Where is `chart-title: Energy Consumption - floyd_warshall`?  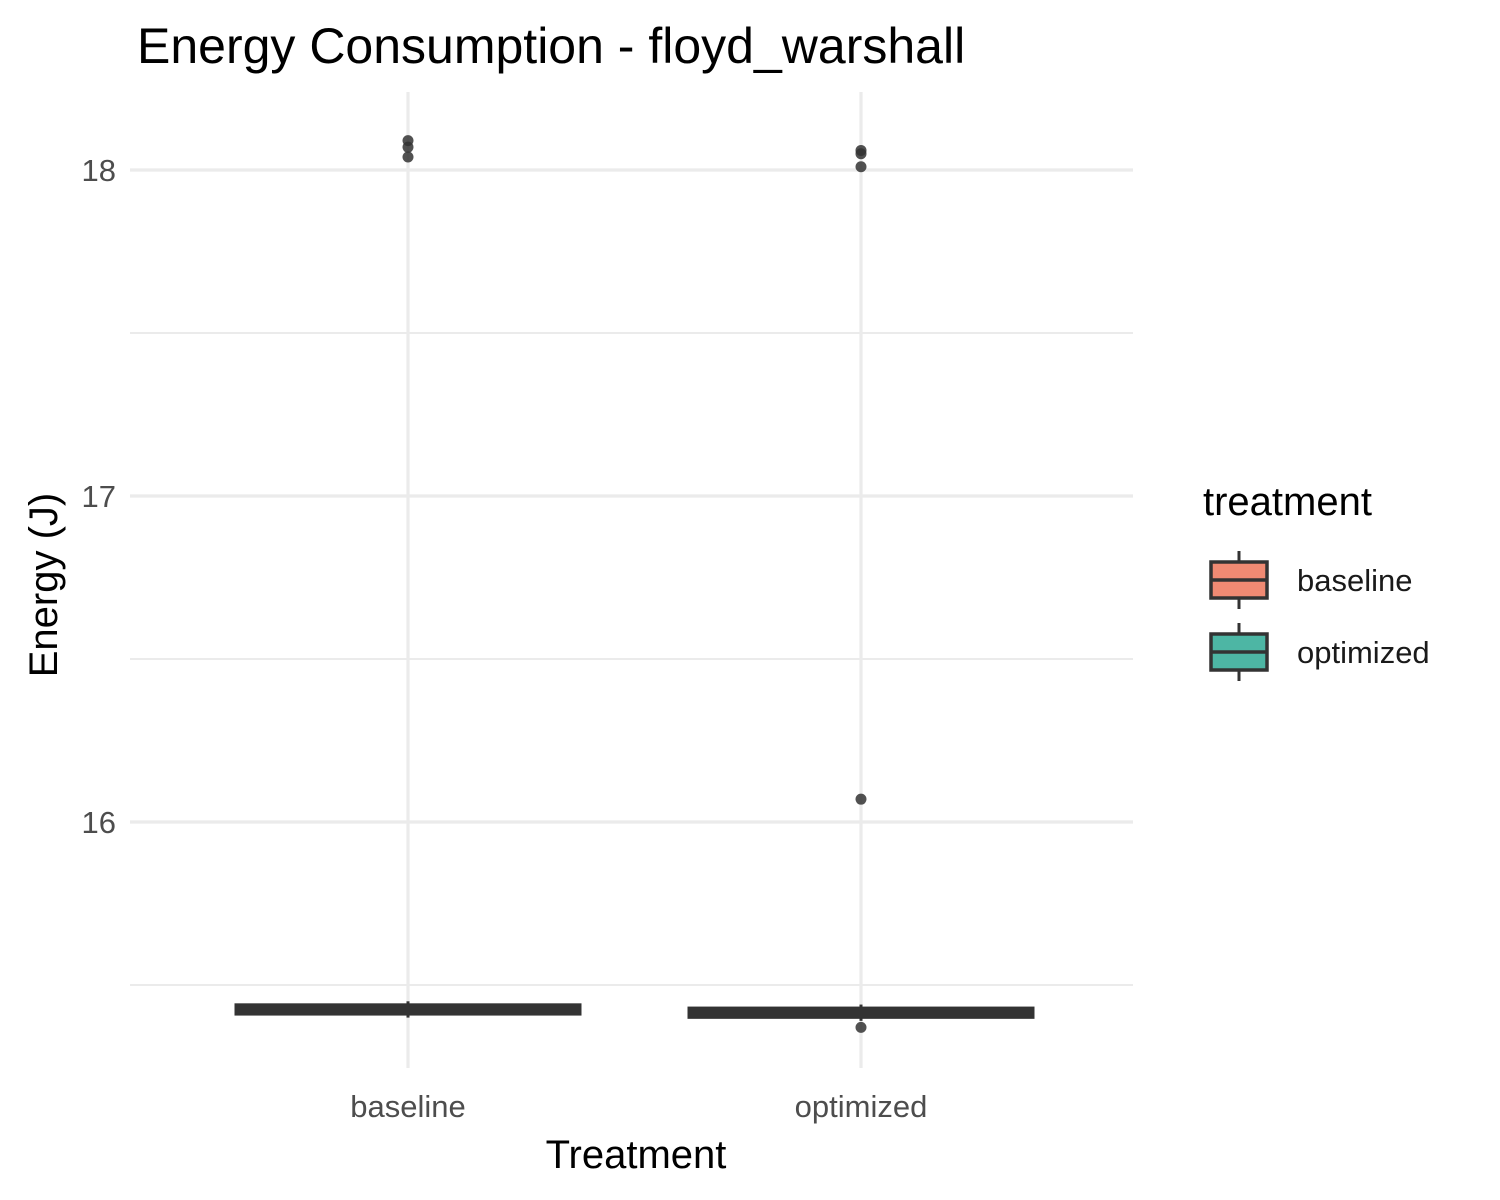
chart-title: Energy Consumption - floyd_warshall is located at coordinates (551, 46).